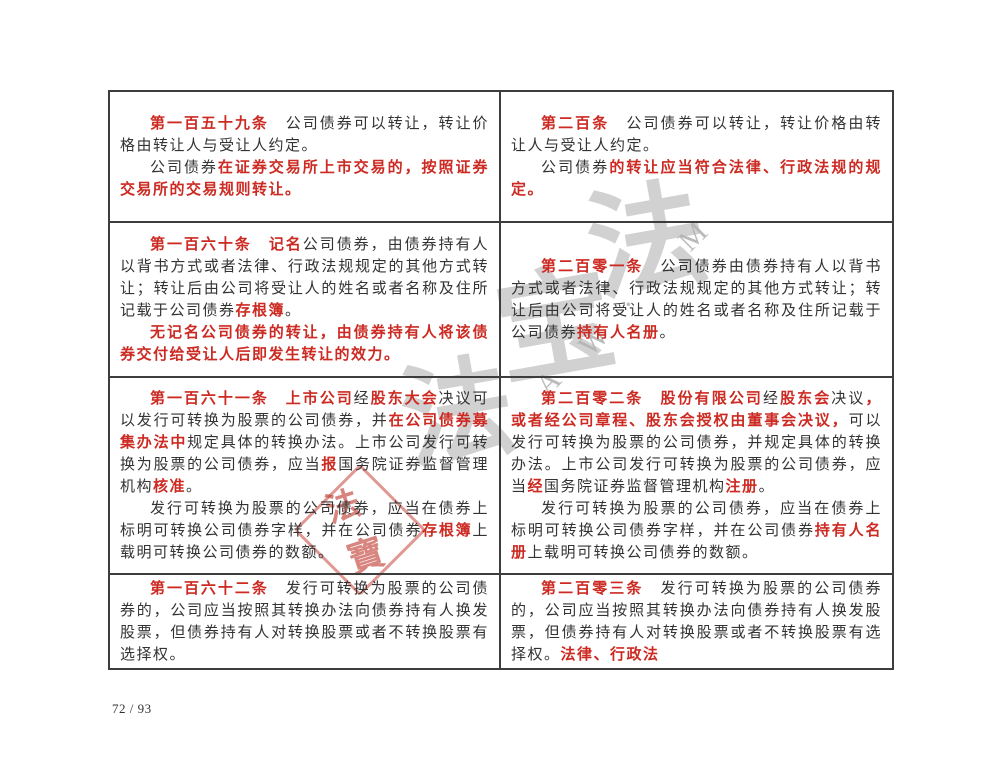 Image resolution: width=1000 pixels, height=772 pixels. What do you see at coordinates (285, 244) in the screenshot?
I see `highlighted-text: 记名` at bounding box center [285, 244].